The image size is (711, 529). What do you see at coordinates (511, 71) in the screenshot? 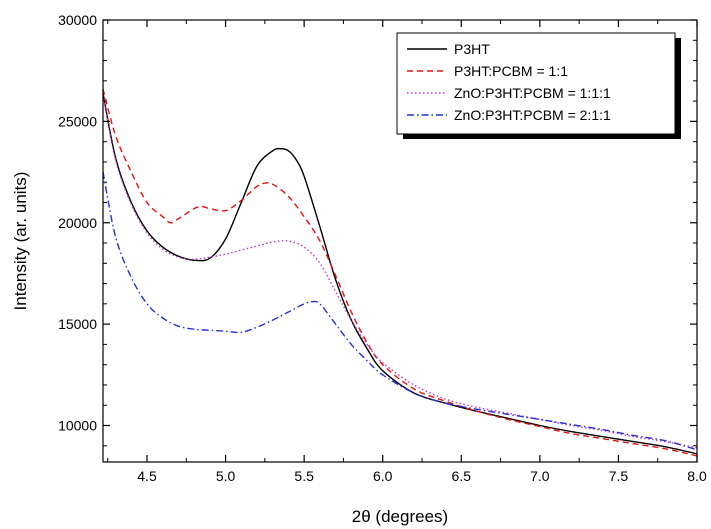
I see `legend-label-2: P3HT:PCBM = 1:1` at bounding box center [511, 71].